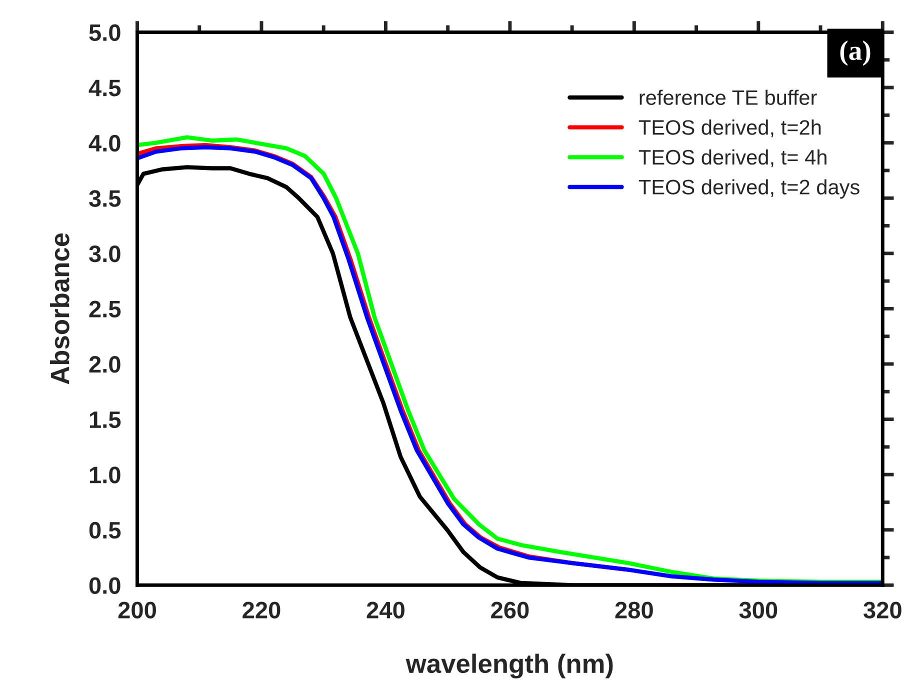 This screenshot has width=909, height=686. Describe the element at coordinates (729, 129) in the screenshot. I see `legend-label: TEOS derived, t=2h` at that location.